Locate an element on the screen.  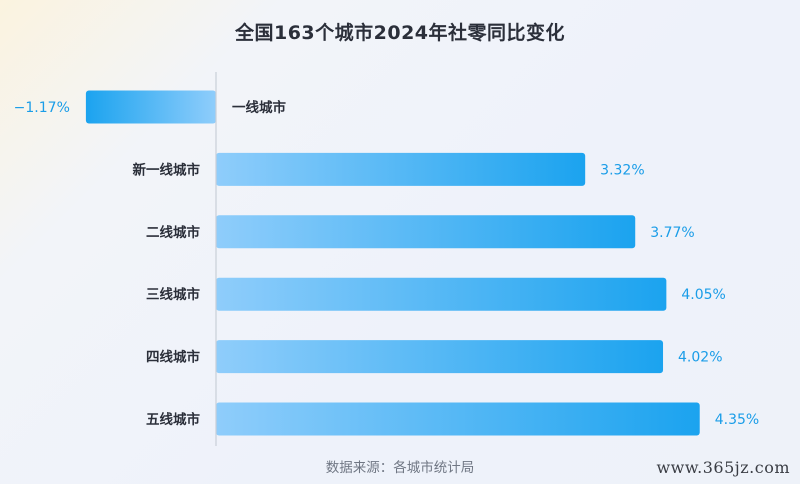
chart-title: 全国163个城市2024年社零同比变化 is located at coordinates (400, 33).